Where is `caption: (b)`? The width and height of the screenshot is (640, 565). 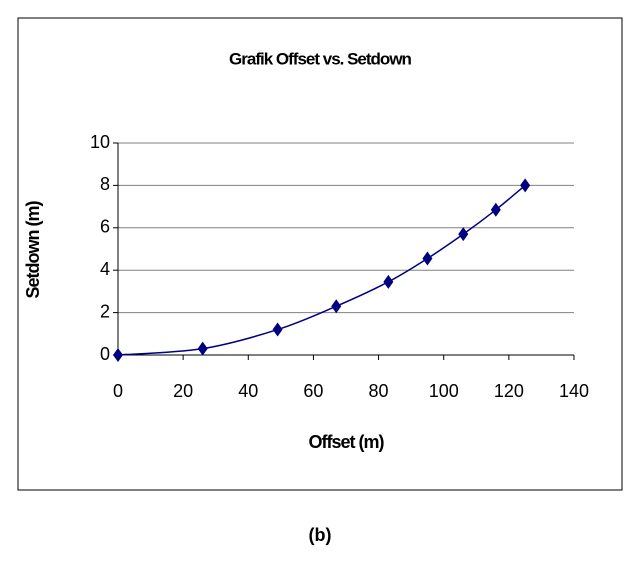 caption: (b) is located at coordinates (320, 535).